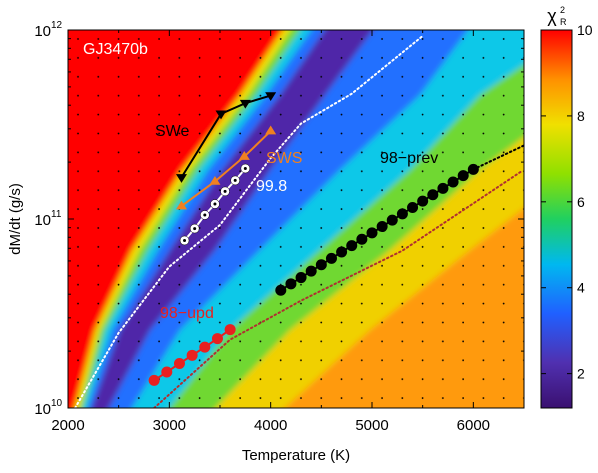 This screenshot has height=473, width=598. Describe the element at coordinates (581, 374) in the screenshot. I see `colorbar-tick-label: 2` at that location.